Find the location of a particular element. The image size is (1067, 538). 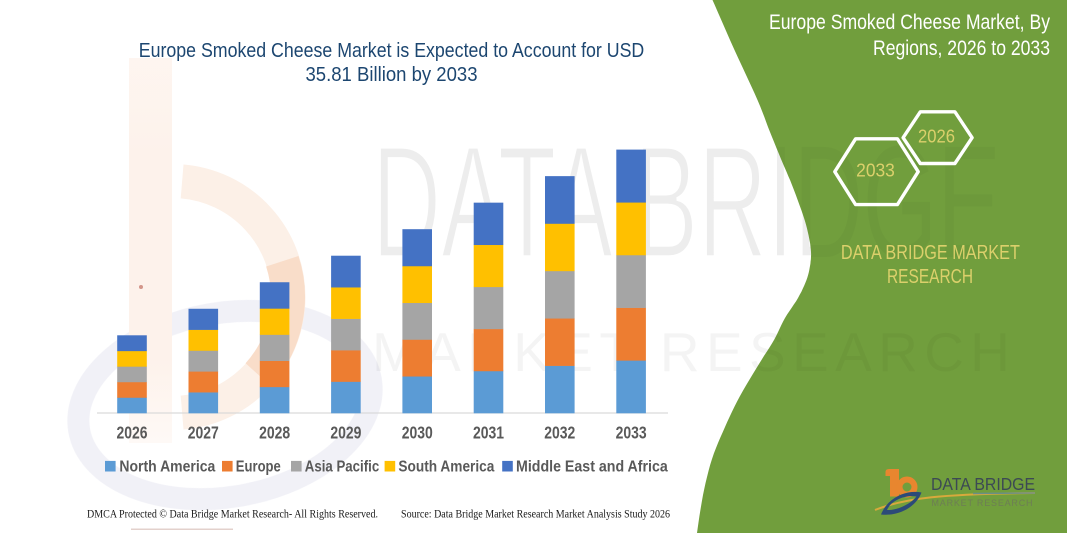

svg-text: North America is located at coordinates (167, 467).